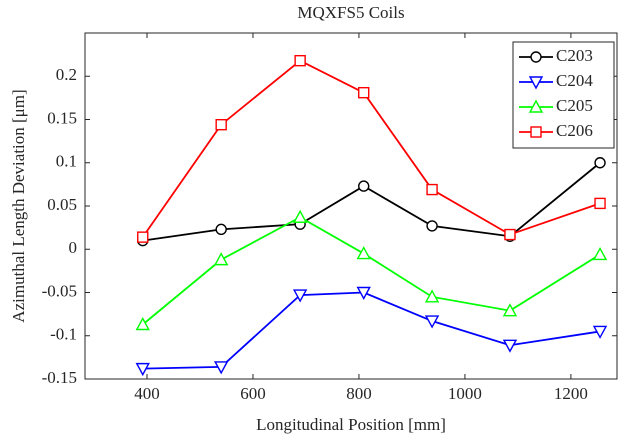  What do you see at coordinates (59, 290) in the screenshot?
I see `y-tick-label: -0.05` at bounding box center [59, 290].